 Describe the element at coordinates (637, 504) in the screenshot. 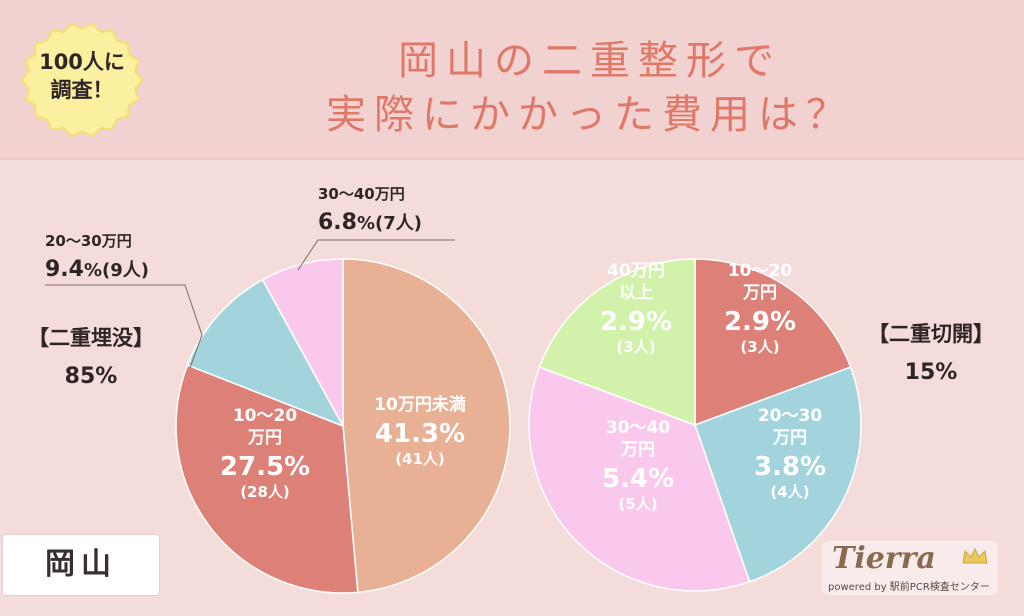

I see `slice-count: (5人)` at that location.